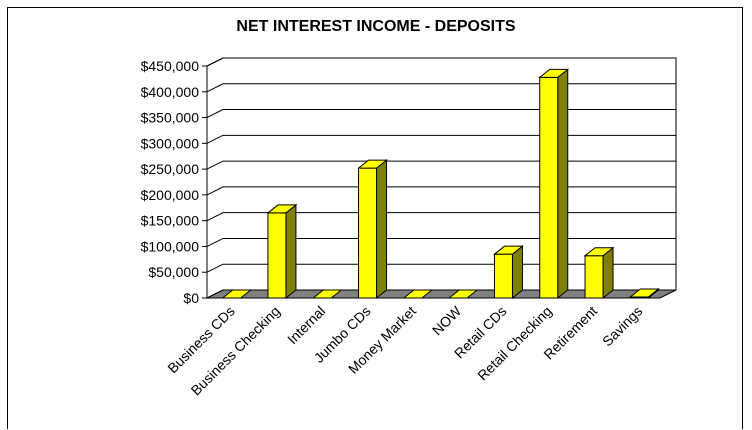  I want to click on y-tick-label: $100,000, so click(170, 246).